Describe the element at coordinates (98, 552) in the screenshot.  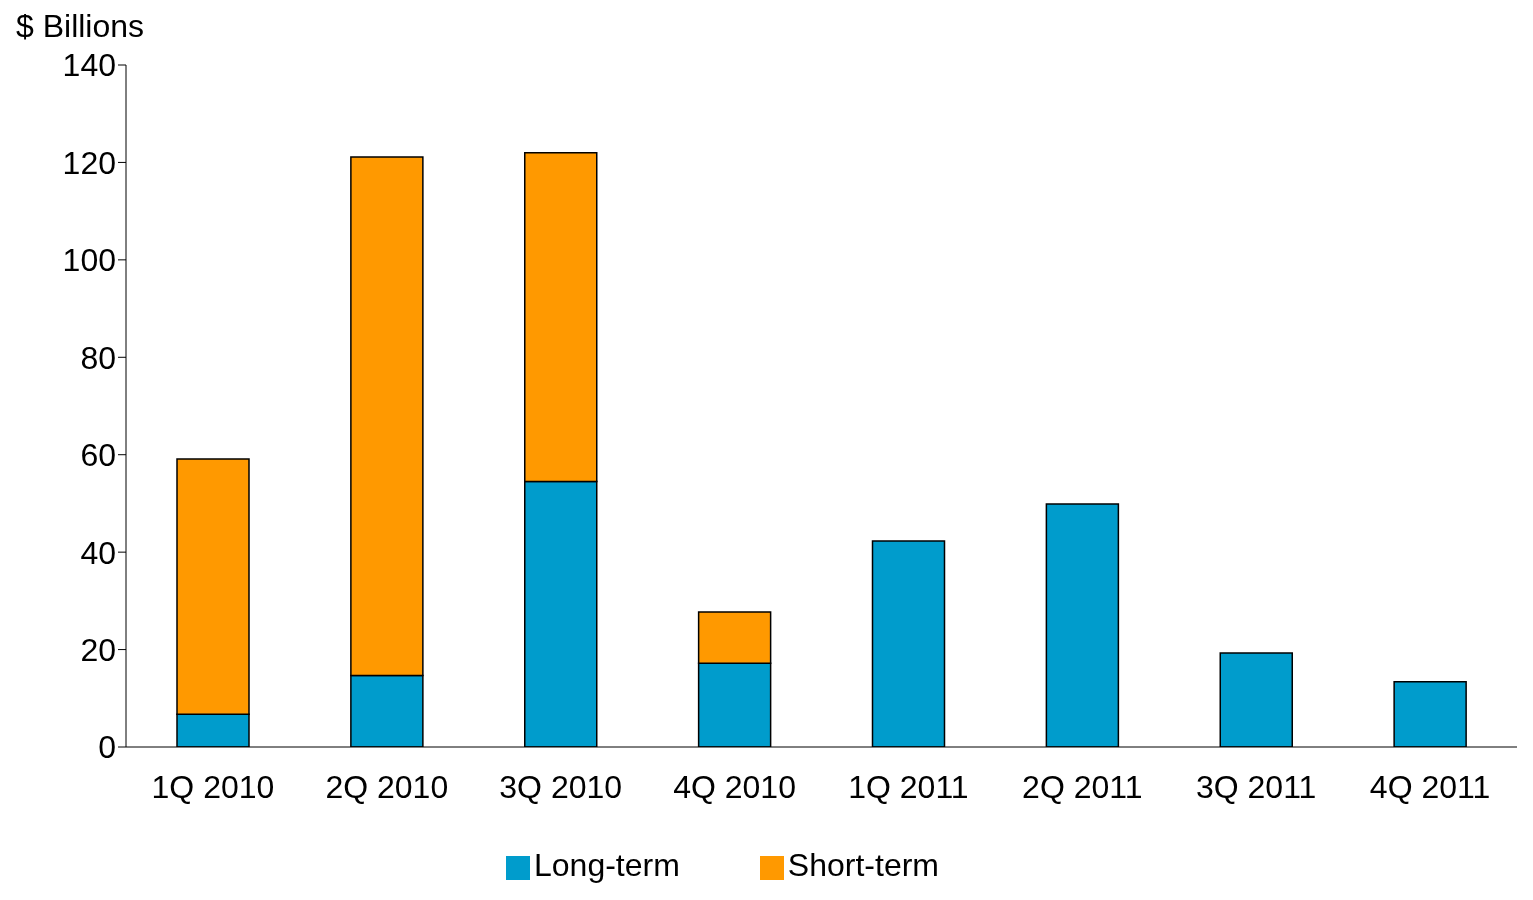
I see `y-tick-label: 40` at that location.